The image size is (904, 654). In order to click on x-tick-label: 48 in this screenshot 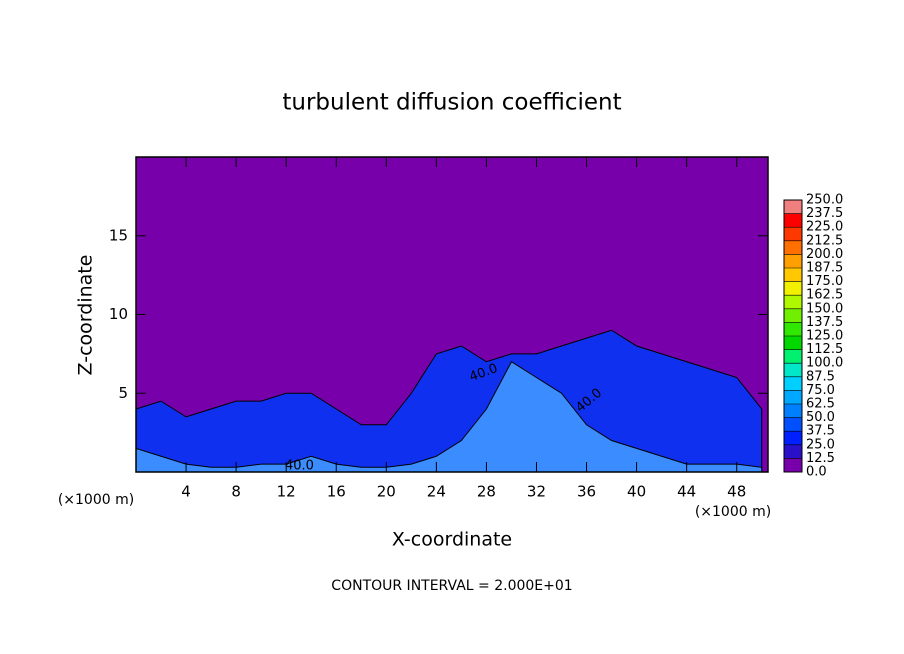, I will do `click(736, 492)`.